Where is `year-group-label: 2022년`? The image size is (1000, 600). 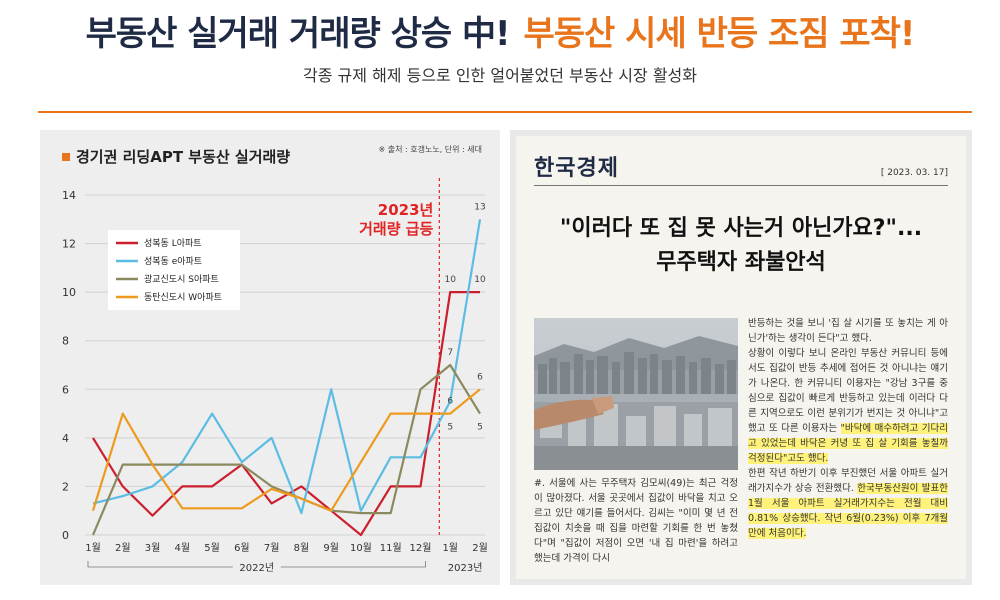 year-group-label: 2022년 is located at coordinates (256, 568).